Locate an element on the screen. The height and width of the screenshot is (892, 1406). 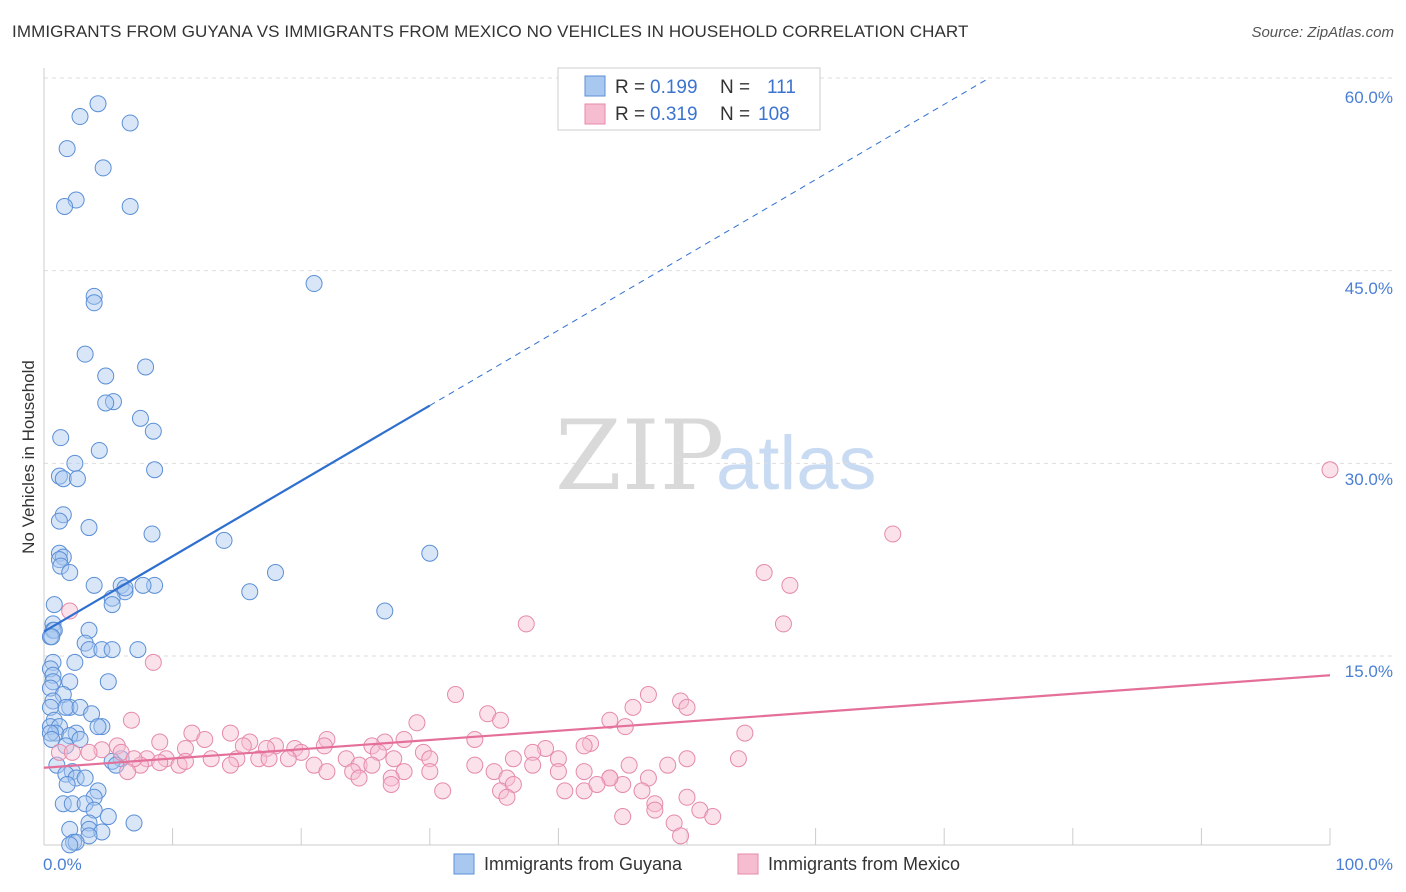
legend-n-label-guyana: N = is located at coordinates (735, 87).